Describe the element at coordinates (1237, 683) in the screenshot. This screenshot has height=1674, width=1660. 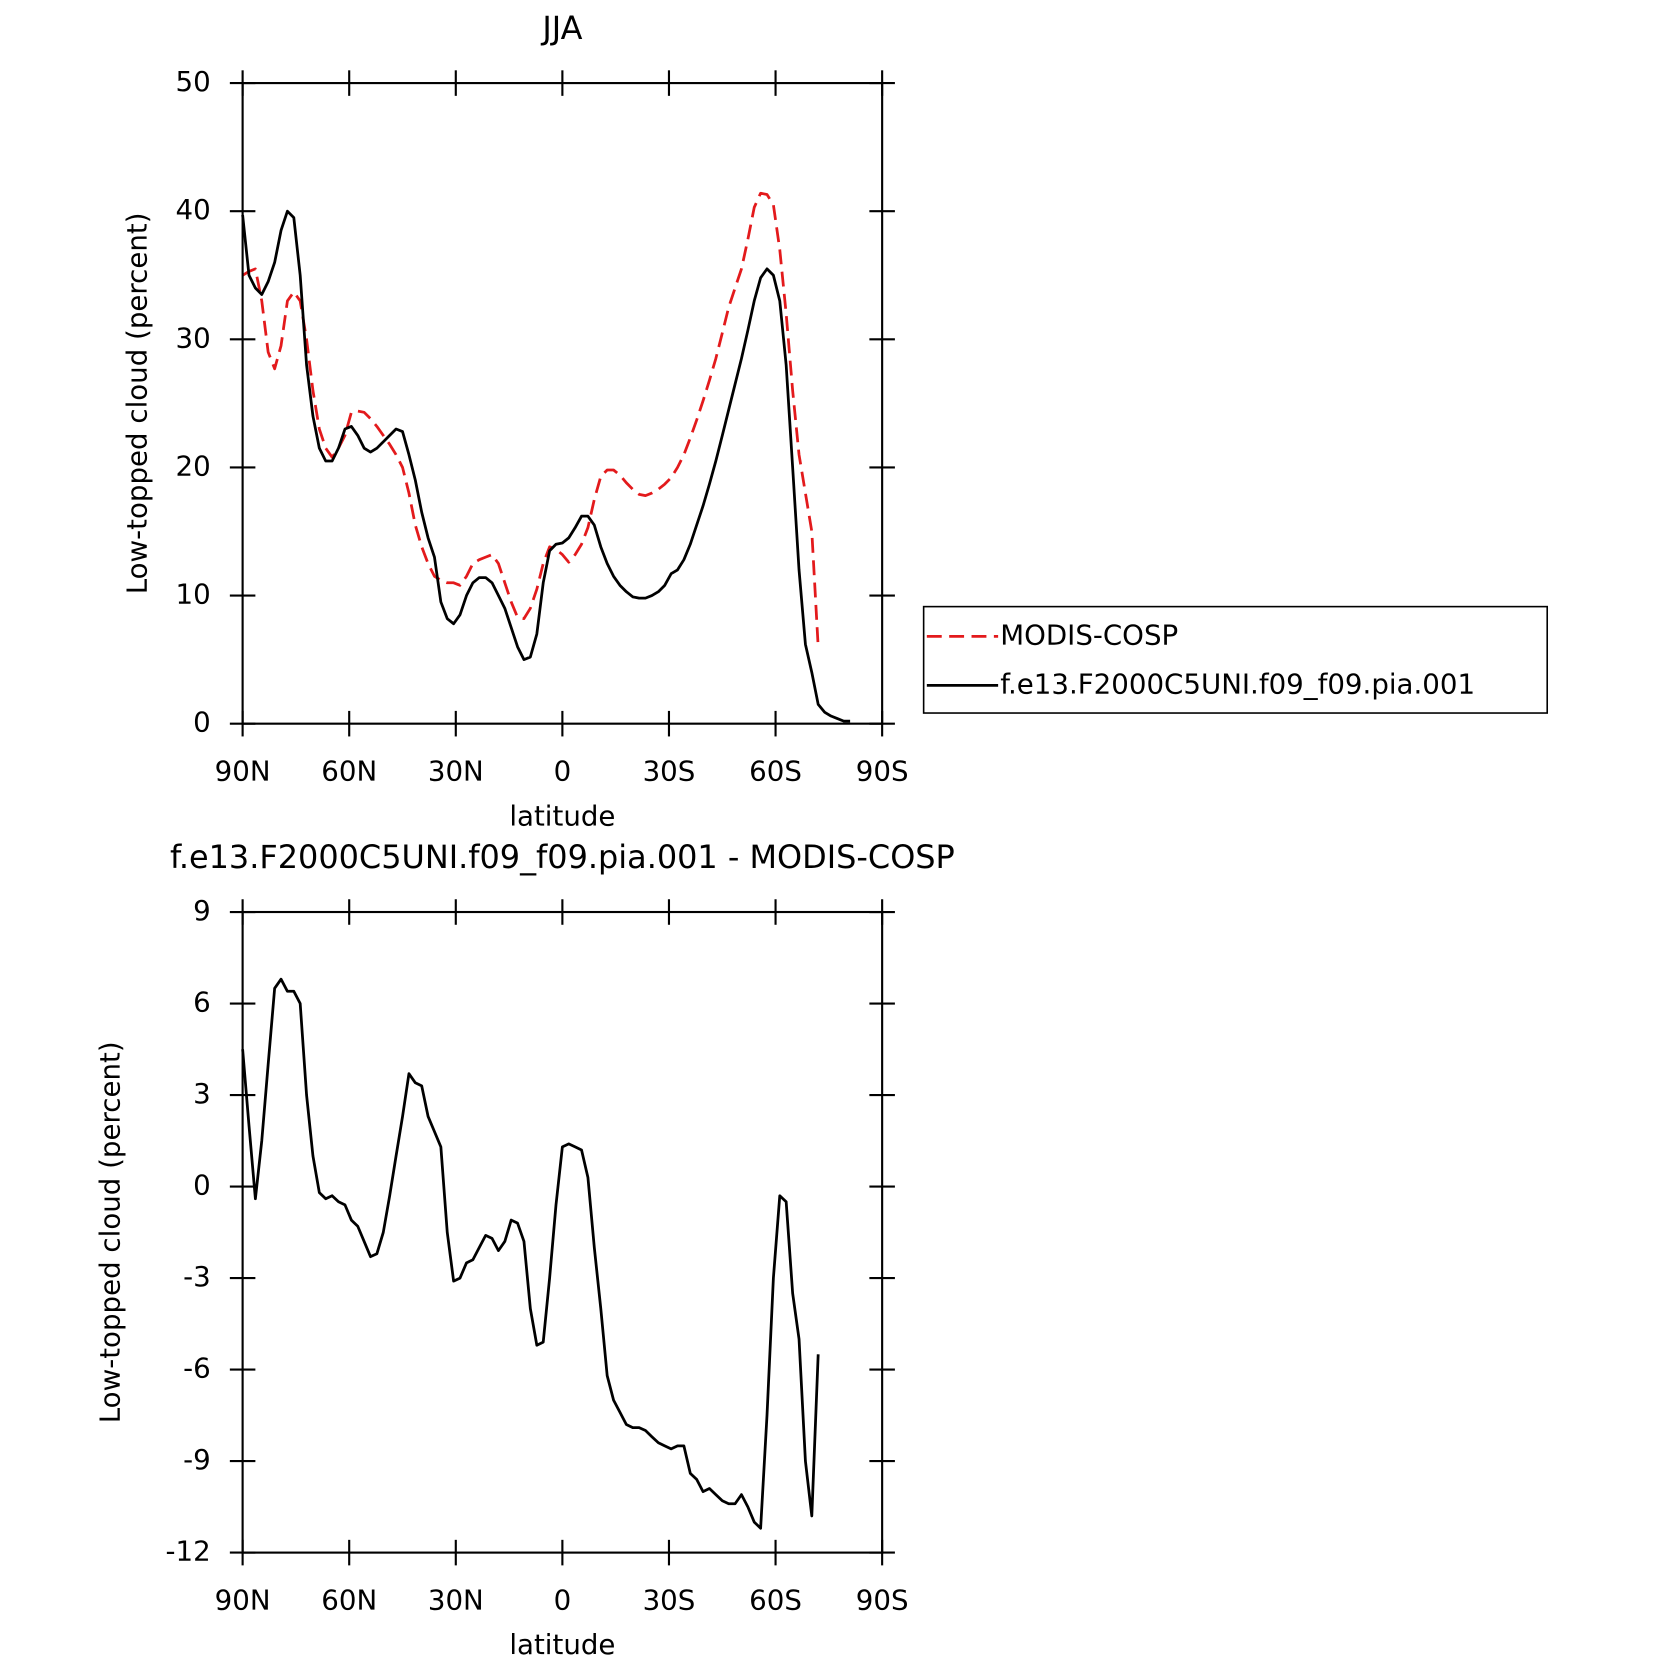
I see `legend-label: f.e13.F2000C5UNI.f09_f09.pia.001` at that location.